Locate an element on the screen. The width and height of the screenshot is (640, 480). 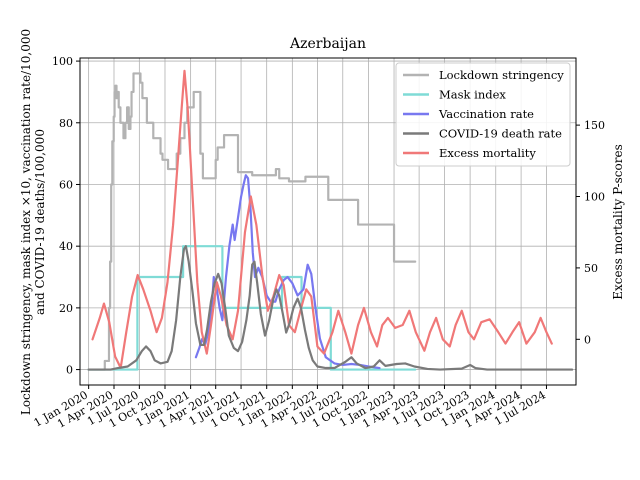
left-tick-label: 60 is located at coordinates (66, 184).